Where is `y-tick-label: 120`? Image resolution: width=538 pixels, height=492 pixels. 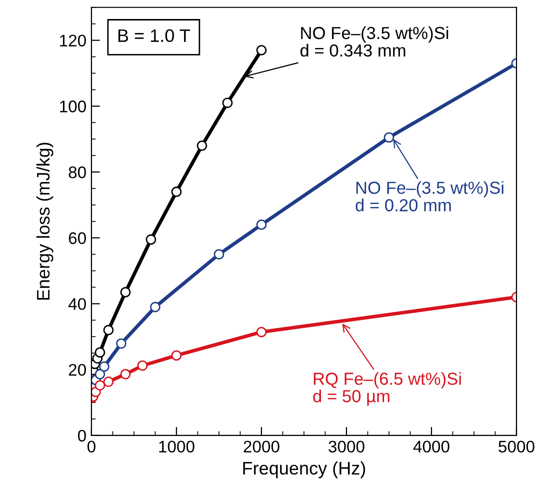
y-tick-label: 120 is located at coordinates (73, 40).